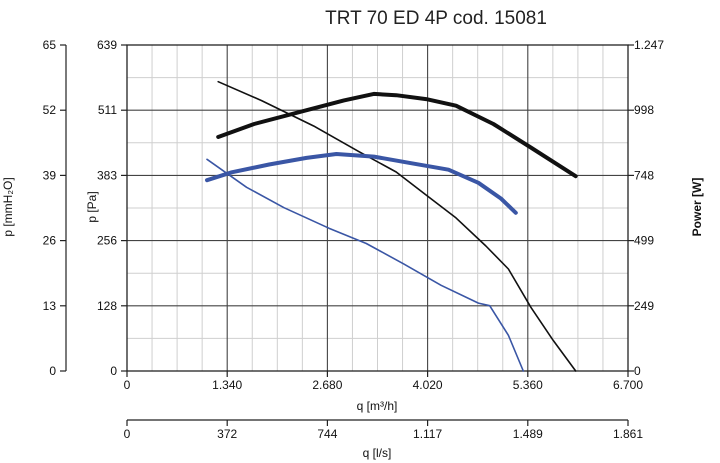 The width and height of the screenshot is (720, 463). What do you see at coordinates (127, 385) in the screenshot?
I see `x-tick-label: 0` at bounding box center [127, 385].